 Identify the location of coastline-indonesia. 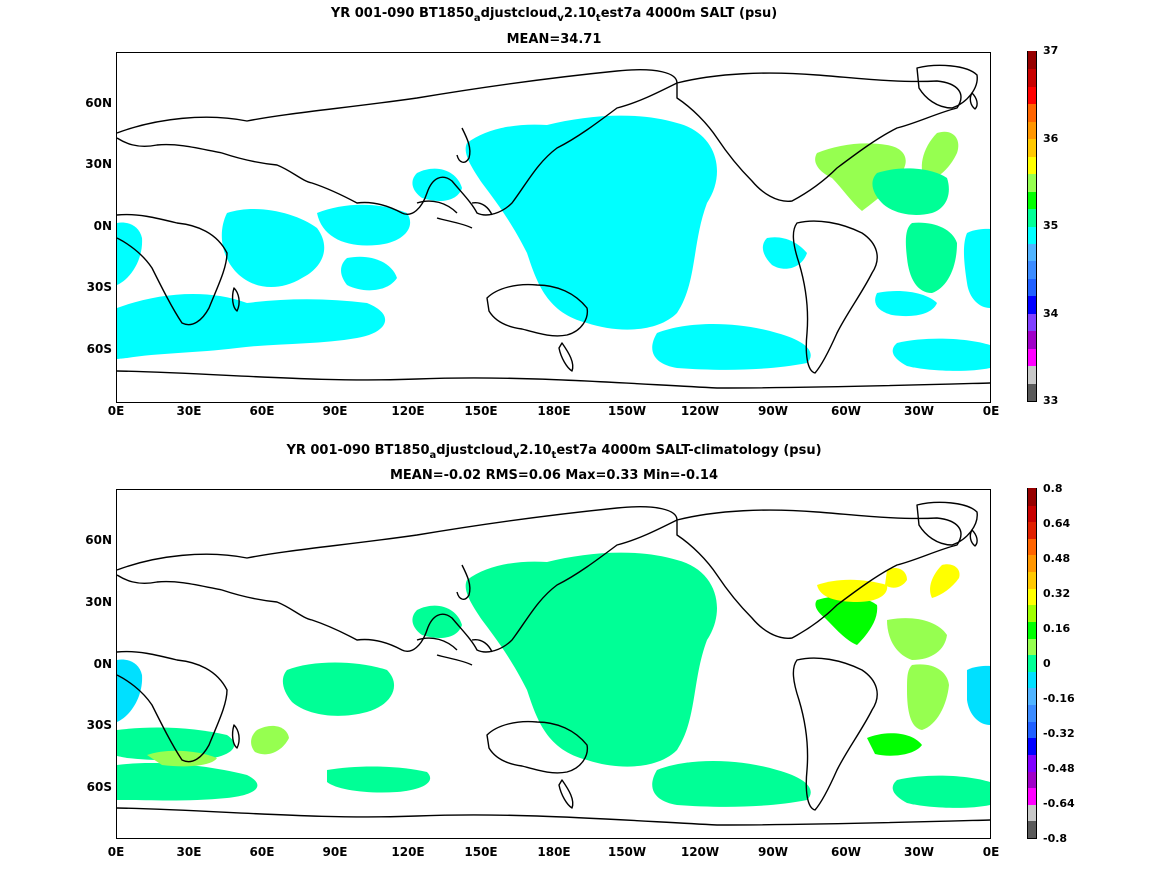
(454, 651).